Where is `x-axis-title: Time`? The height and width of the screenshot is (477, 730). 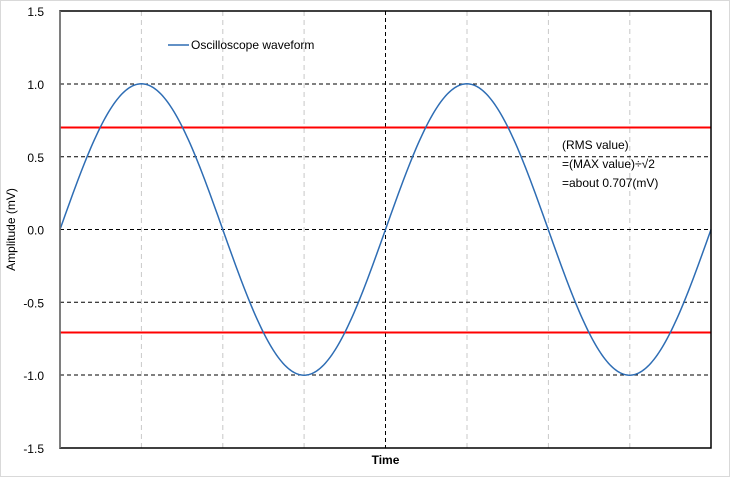
x-axis-title: Time is located at coordinates (386, 460).